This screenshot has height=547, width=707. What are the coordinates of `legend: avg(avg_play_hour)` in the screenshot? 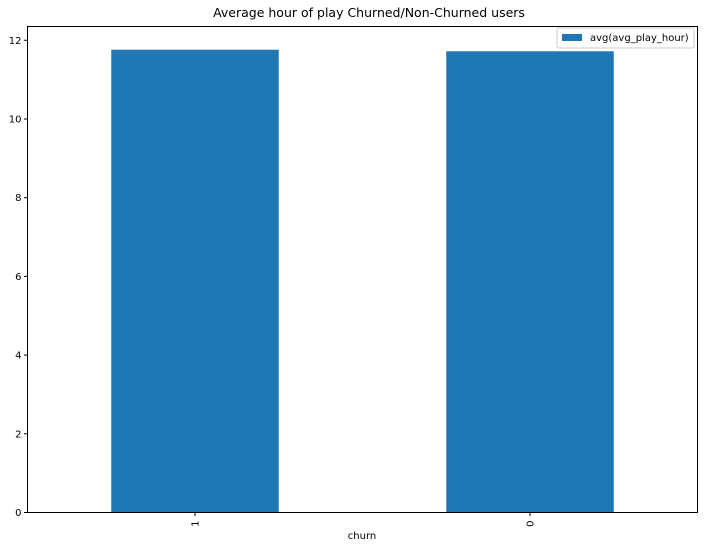 It's located at (625, 38).